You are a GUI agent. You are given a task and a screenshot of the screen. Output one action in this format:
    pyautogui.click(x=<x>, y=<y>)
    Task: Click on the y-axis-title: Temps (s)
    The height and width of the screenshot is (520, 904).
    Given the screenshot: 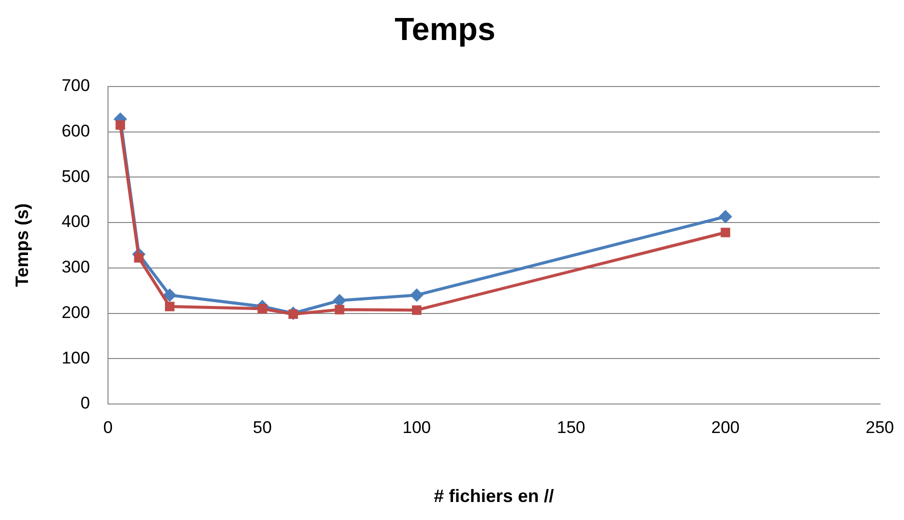 What is the action you would take?
    pyautogui.click(x=22, y=245)
    